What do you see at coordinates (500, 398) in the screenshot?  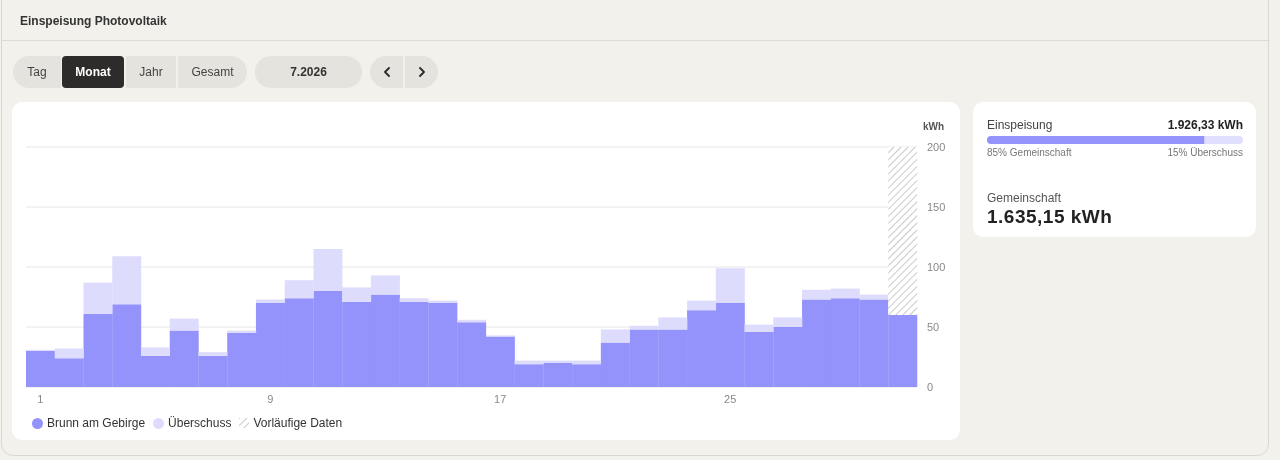 I see `x-tick-label: 17` at bounding box center [500, 398].